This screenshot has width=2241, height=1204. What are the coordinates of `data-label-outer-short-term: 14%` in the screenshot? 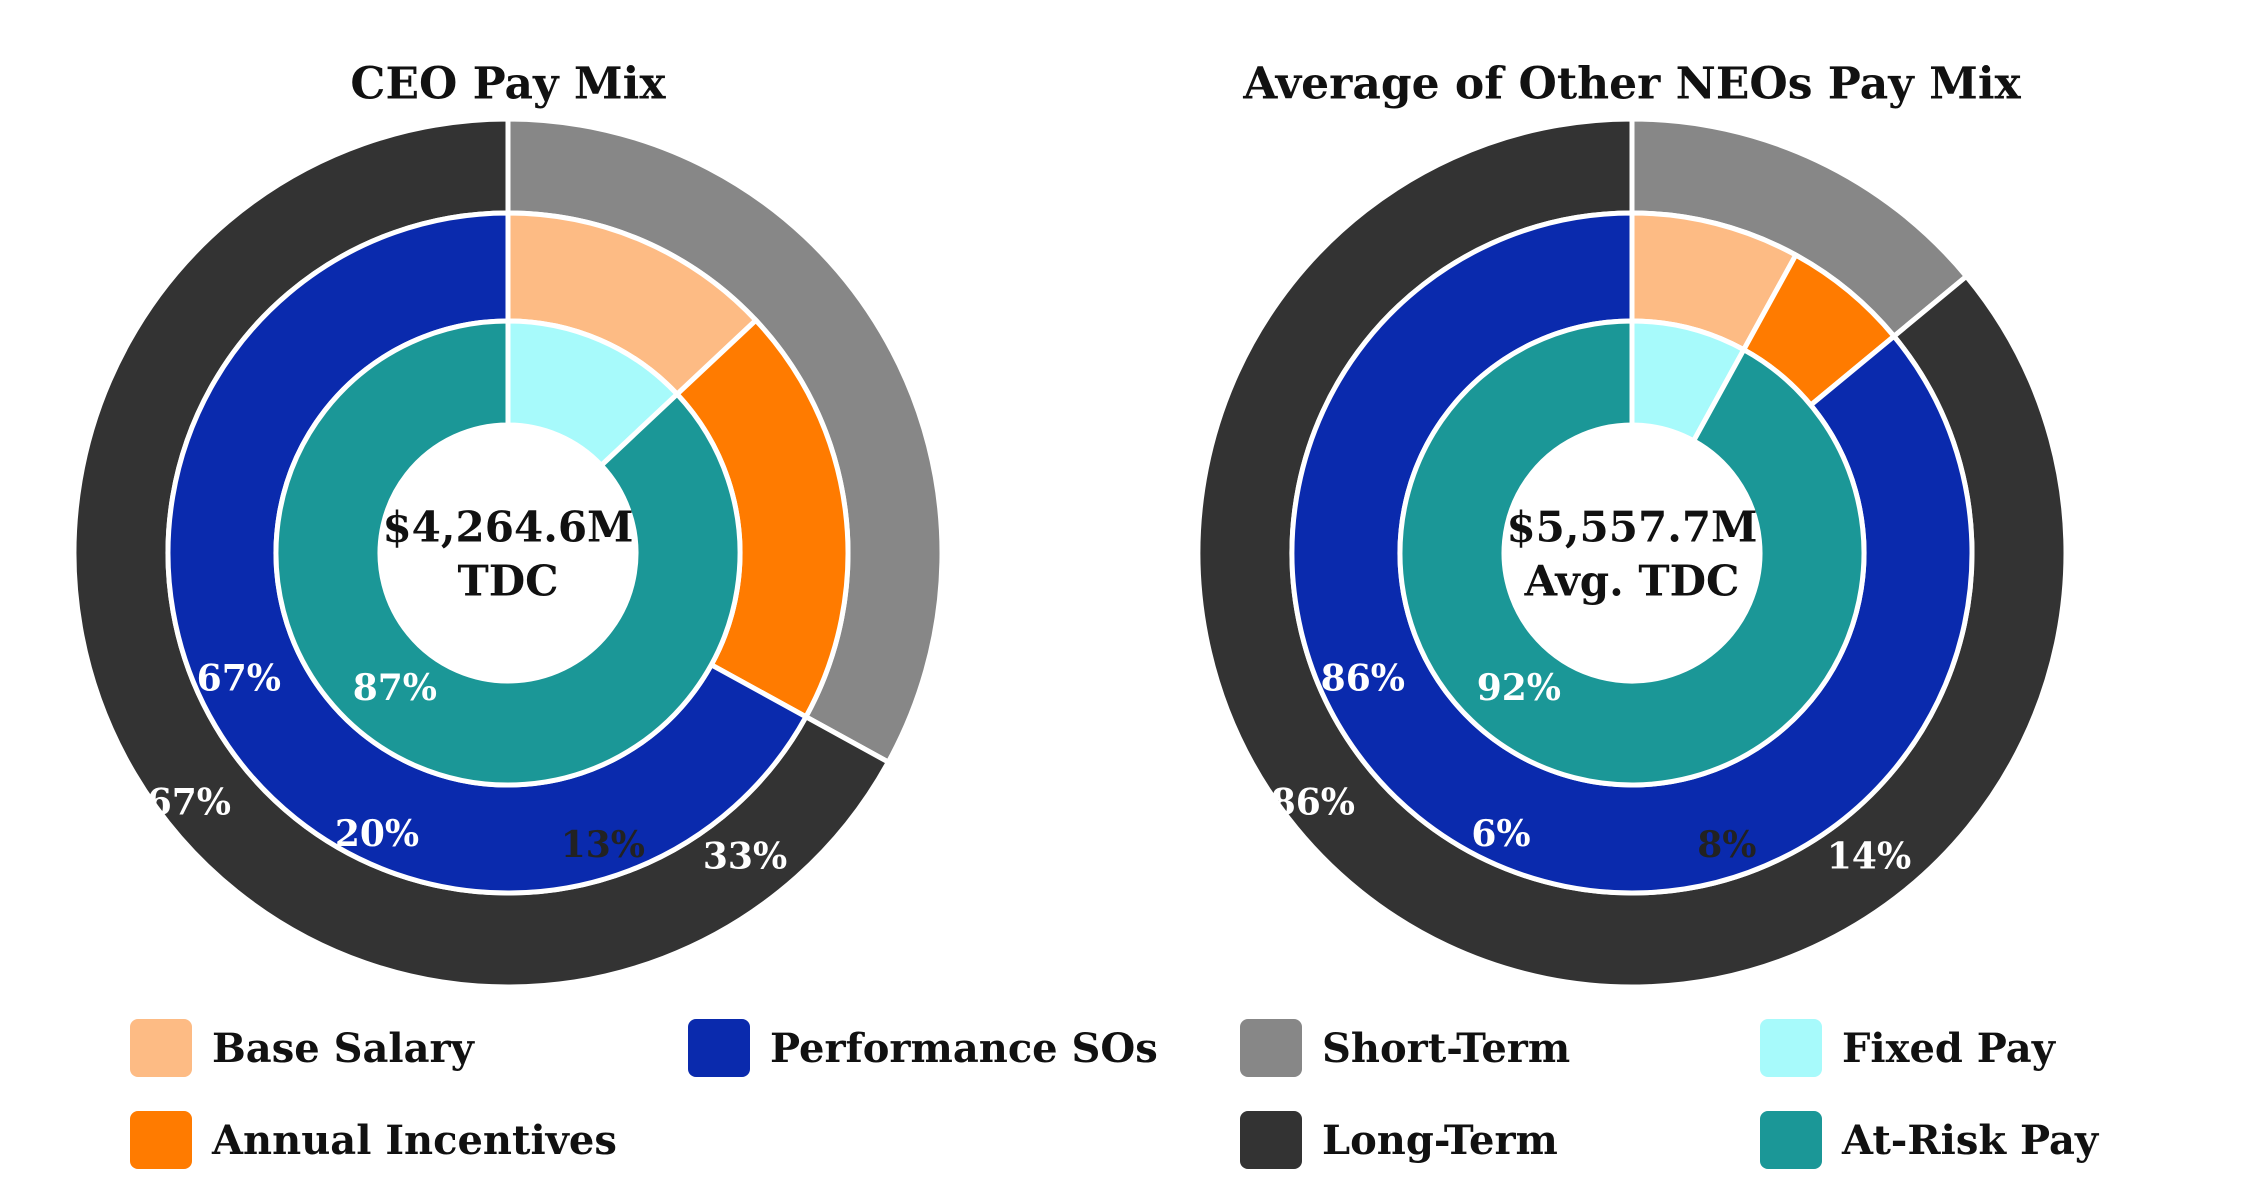 It's located at (1869, 856).